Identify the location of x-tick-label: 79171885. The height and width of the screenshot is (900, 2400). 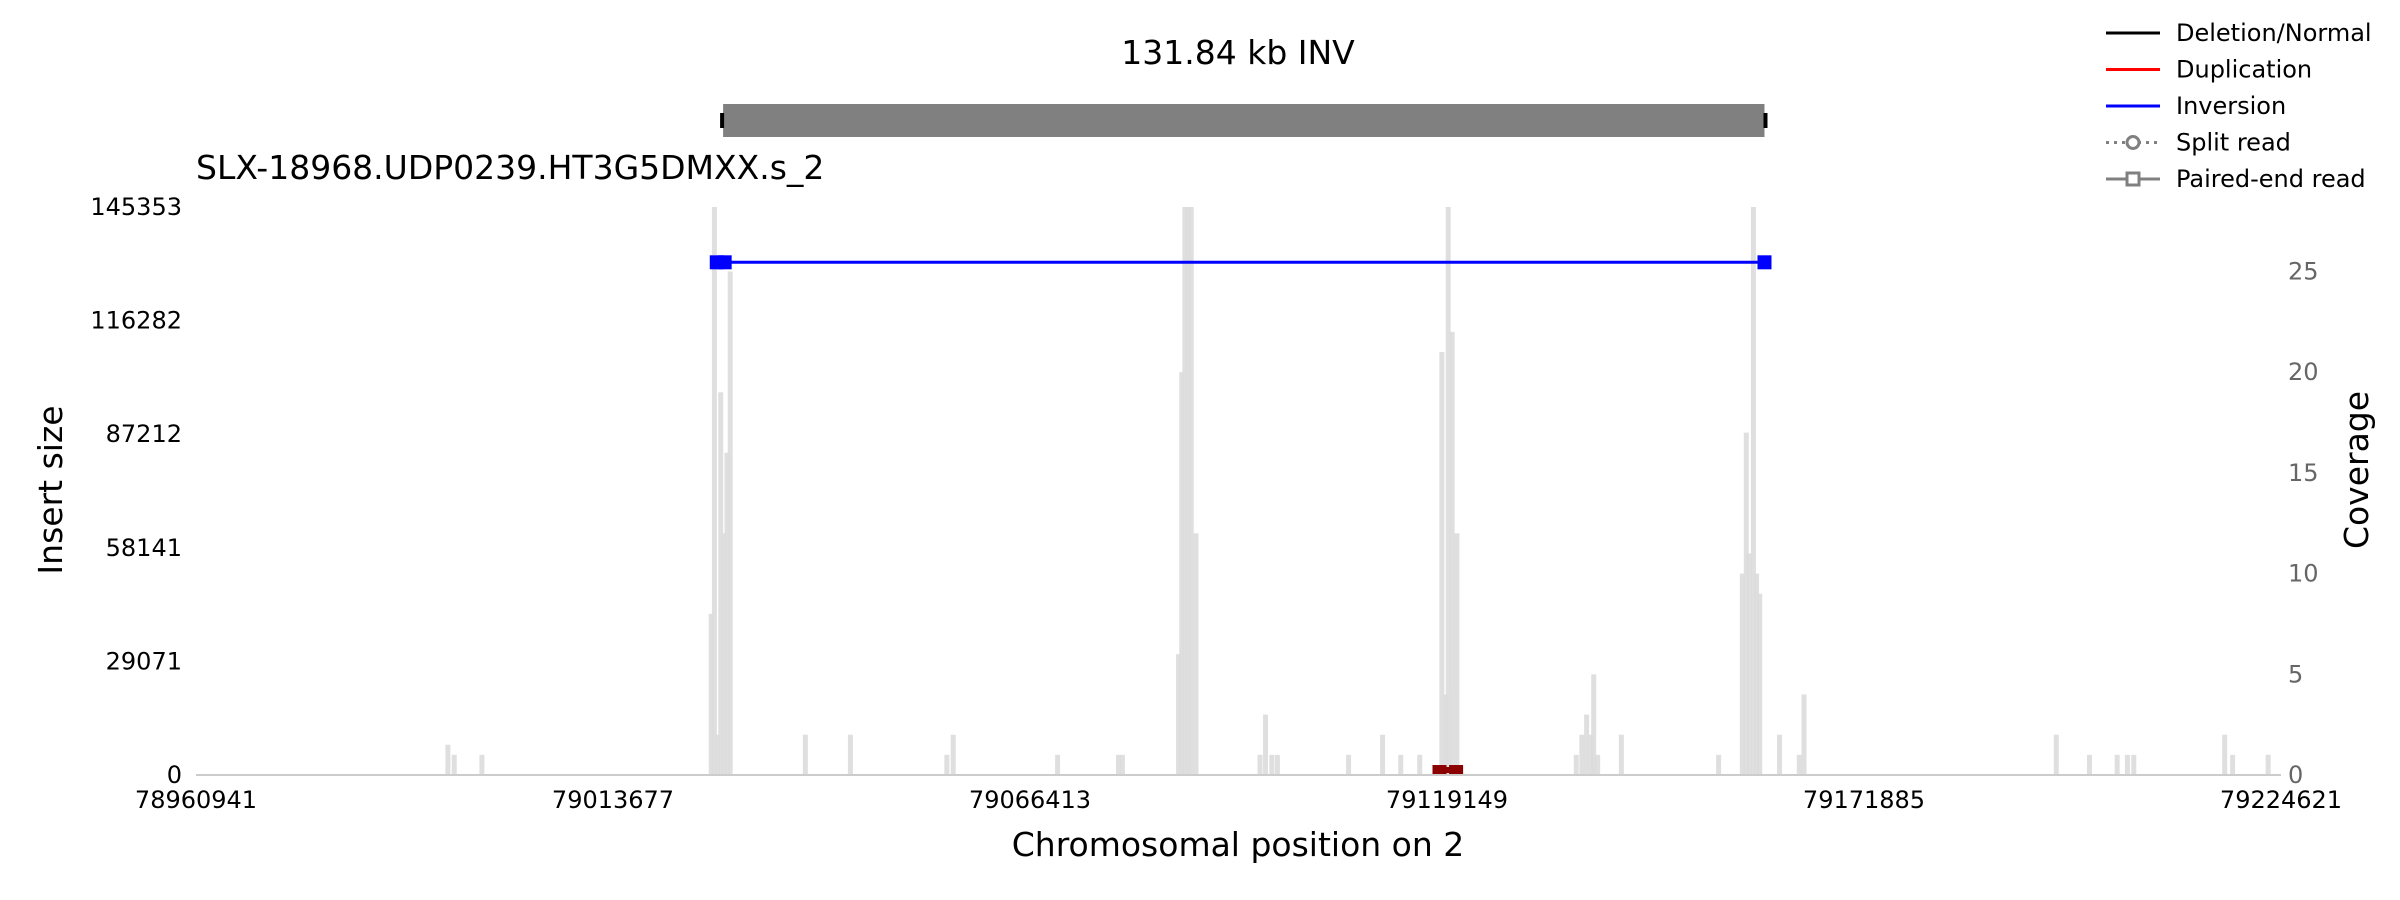
(1864, 800).